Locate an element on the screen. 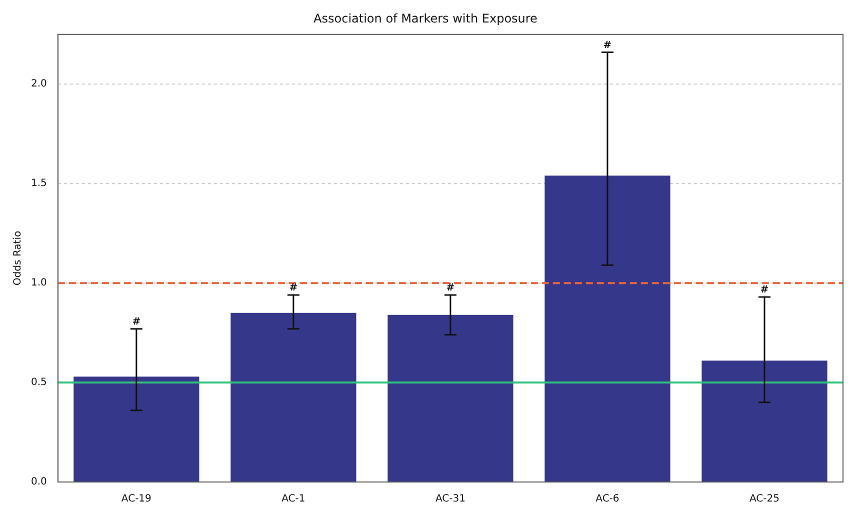  x-tick-label: AC-31 is located at coordinates (450, 499).